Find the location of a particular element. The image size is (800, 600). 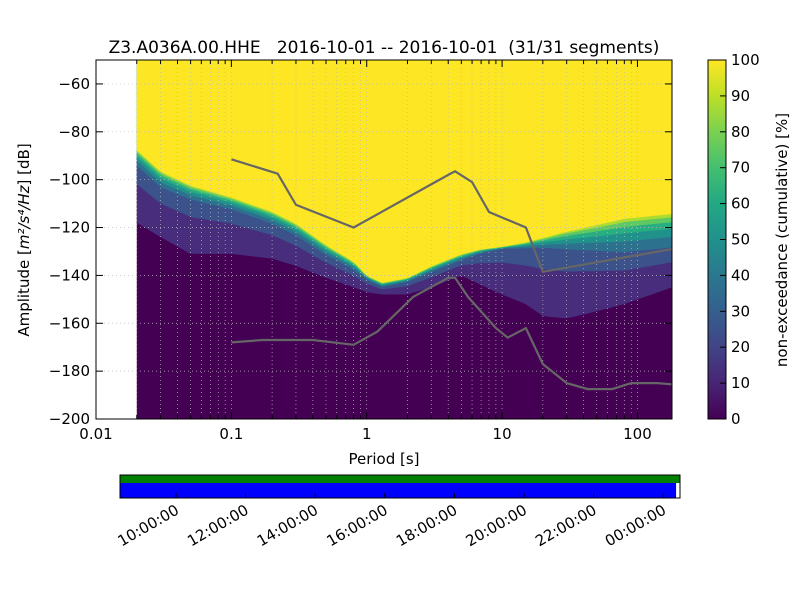

y-tick-label: −60 is located at coordinates (74, 84).